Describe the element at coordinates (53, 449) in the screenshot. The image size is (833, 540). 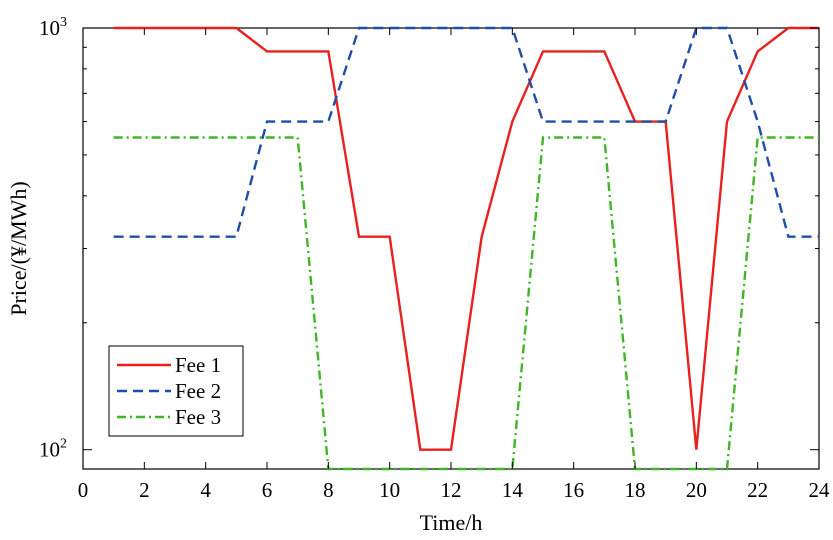
I see `y-tick-label: 10²` at that location.